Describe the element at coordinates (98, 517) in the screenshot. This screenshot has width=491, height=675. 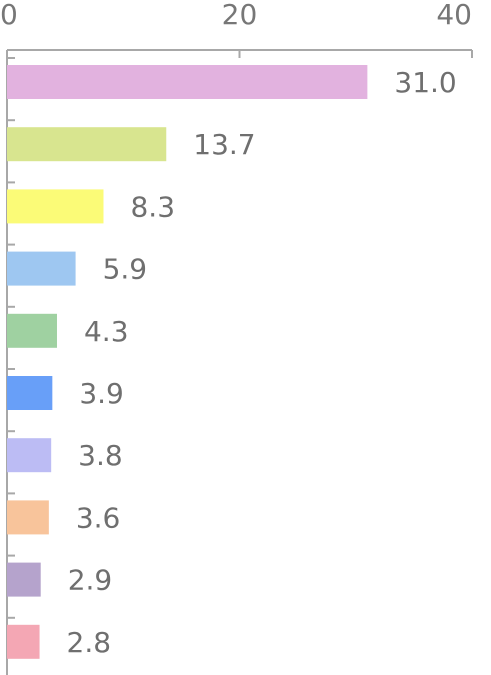
I see `bar-value-label: 3.6` at that location.